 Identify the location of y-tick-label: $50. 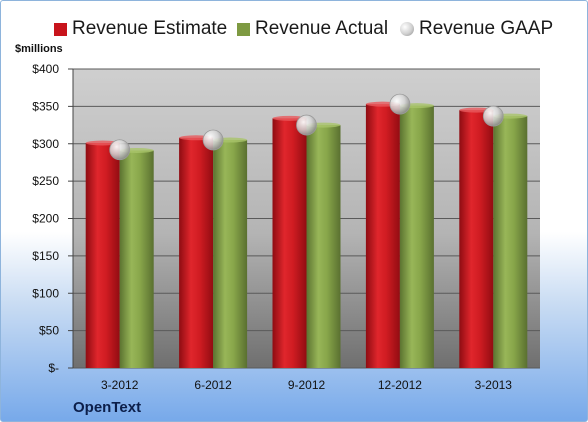
(49, 331).